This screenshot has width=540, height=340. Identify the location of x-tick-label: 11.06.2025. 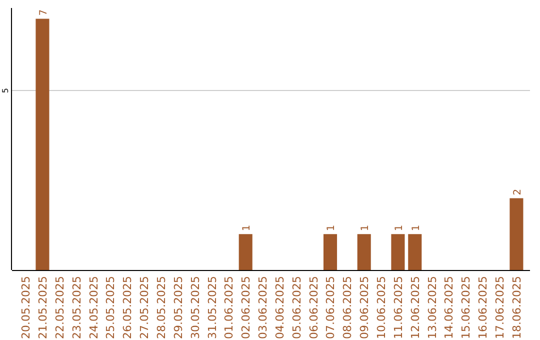
(398, 307).